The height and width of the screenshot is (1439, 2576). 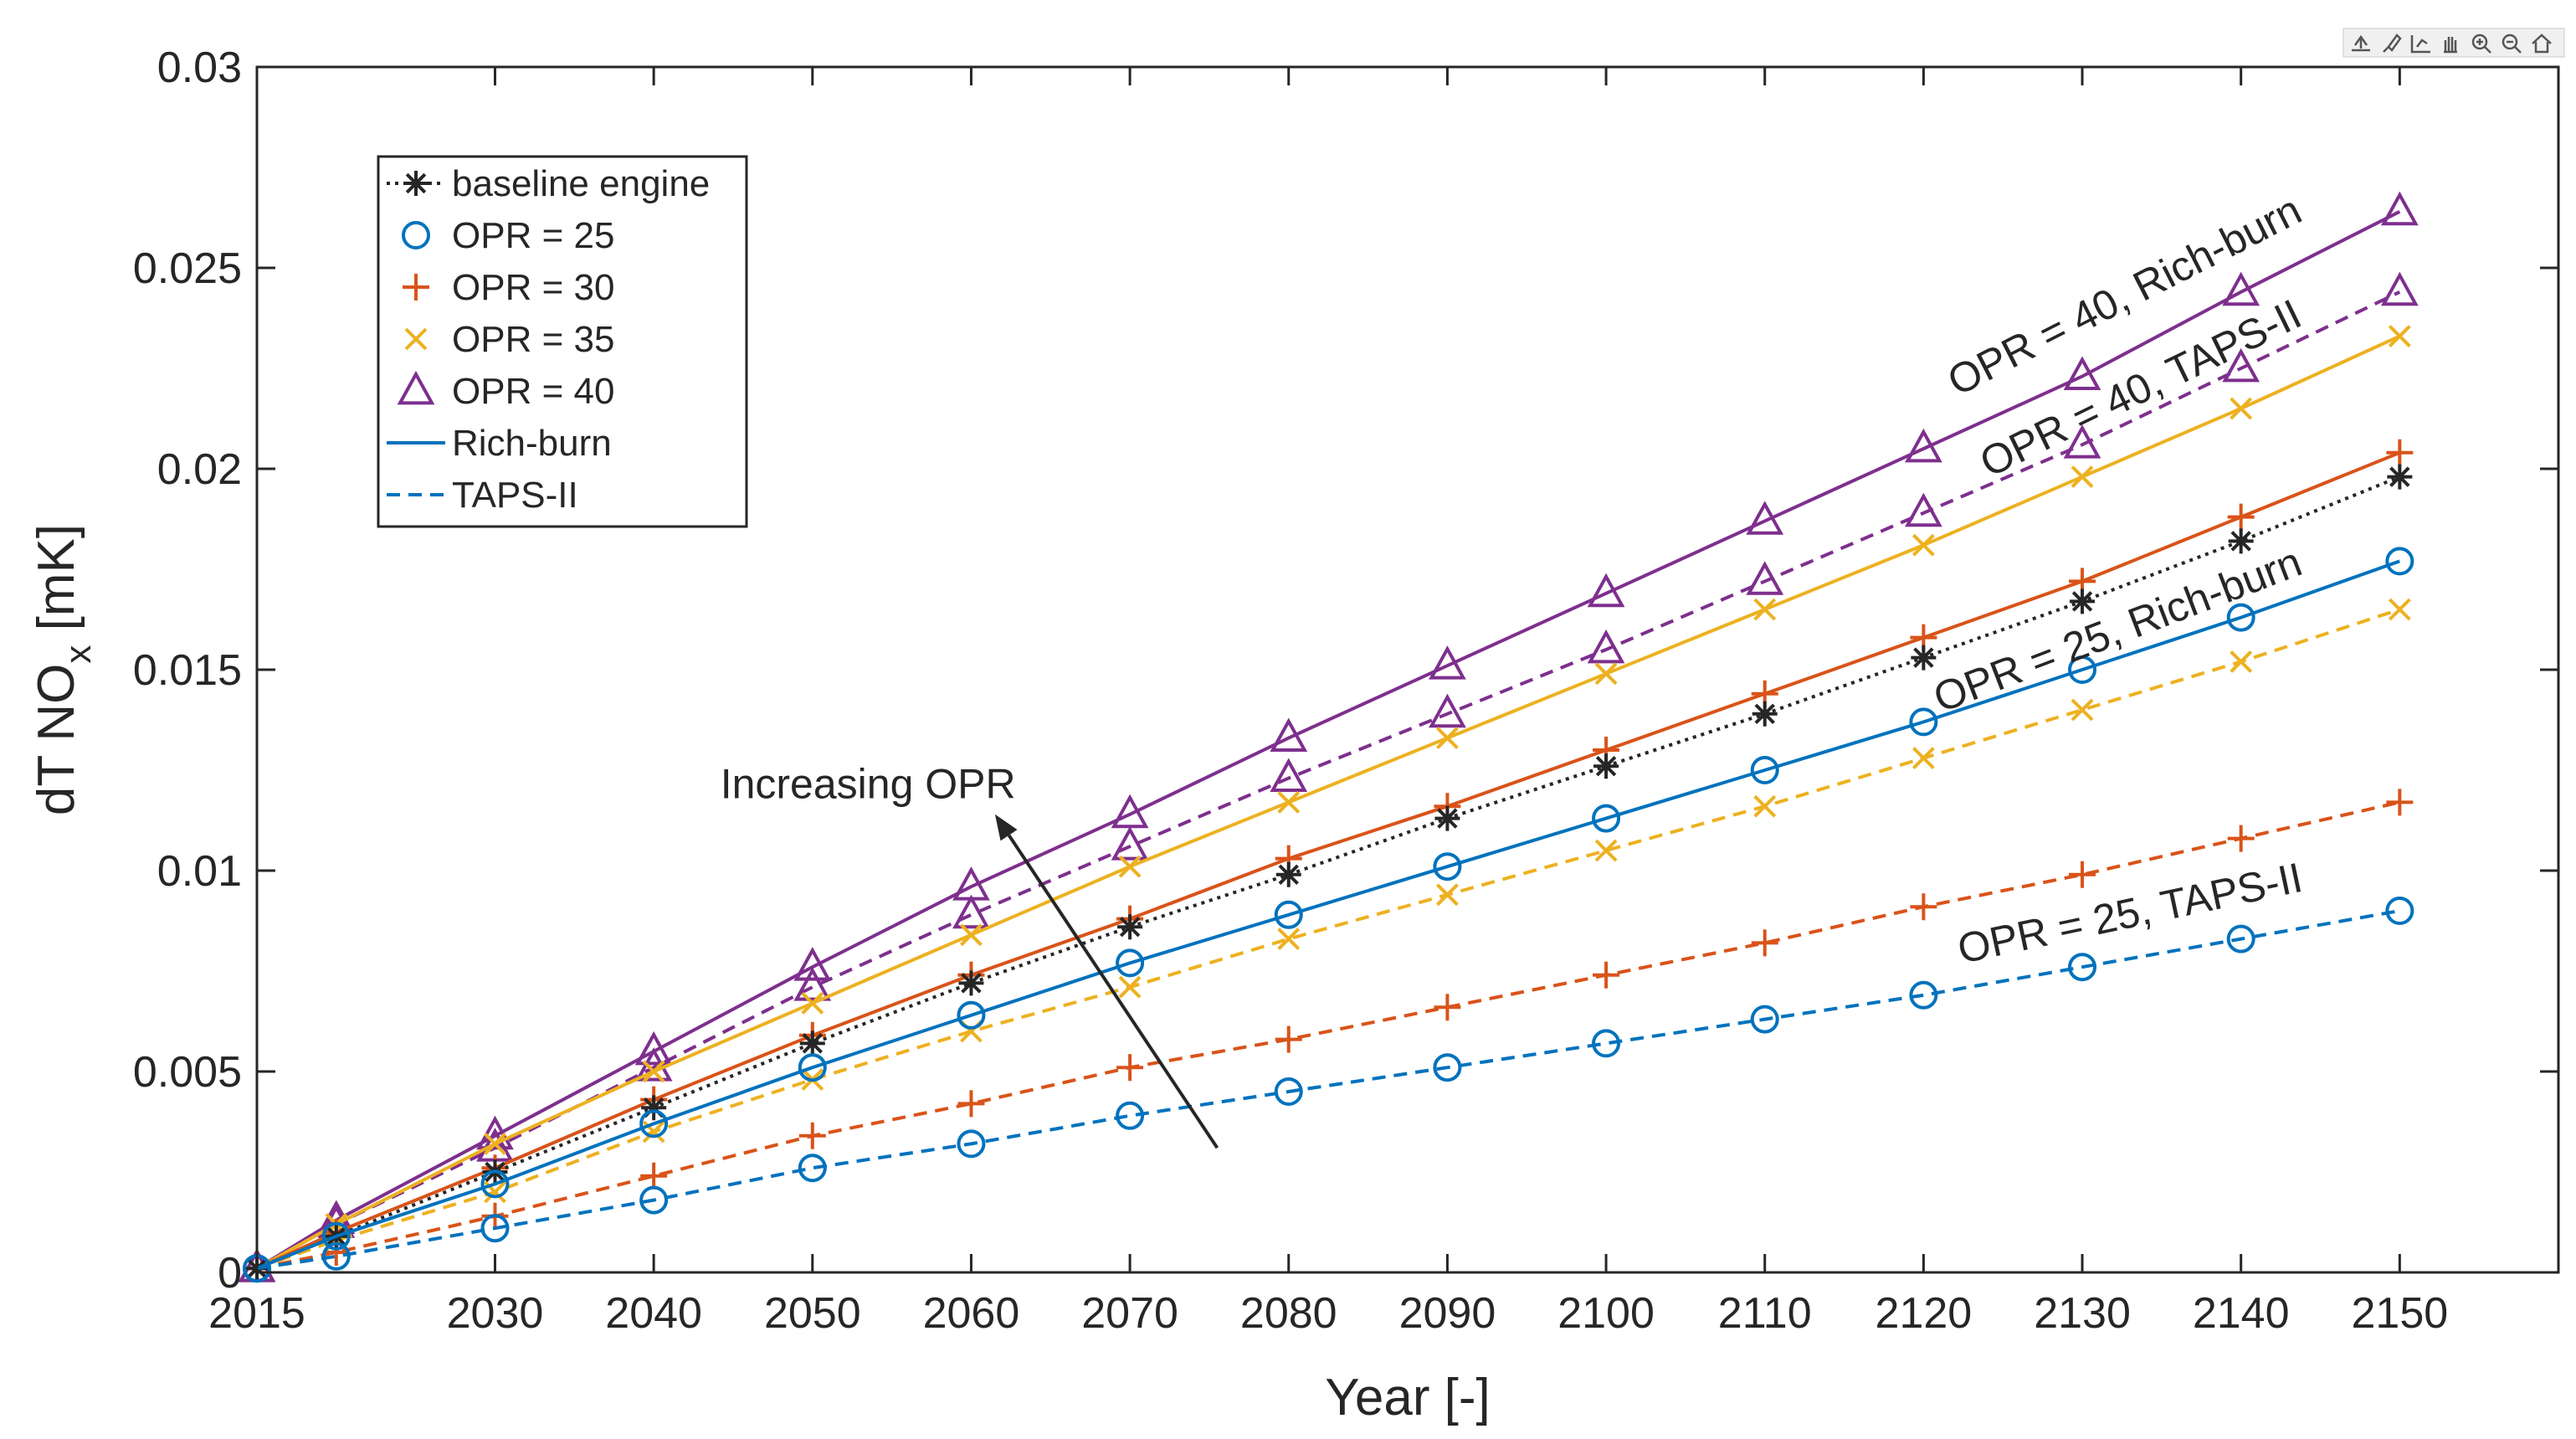 I want to click on legend-label: OPR = 30, so click(x=533, y=287).